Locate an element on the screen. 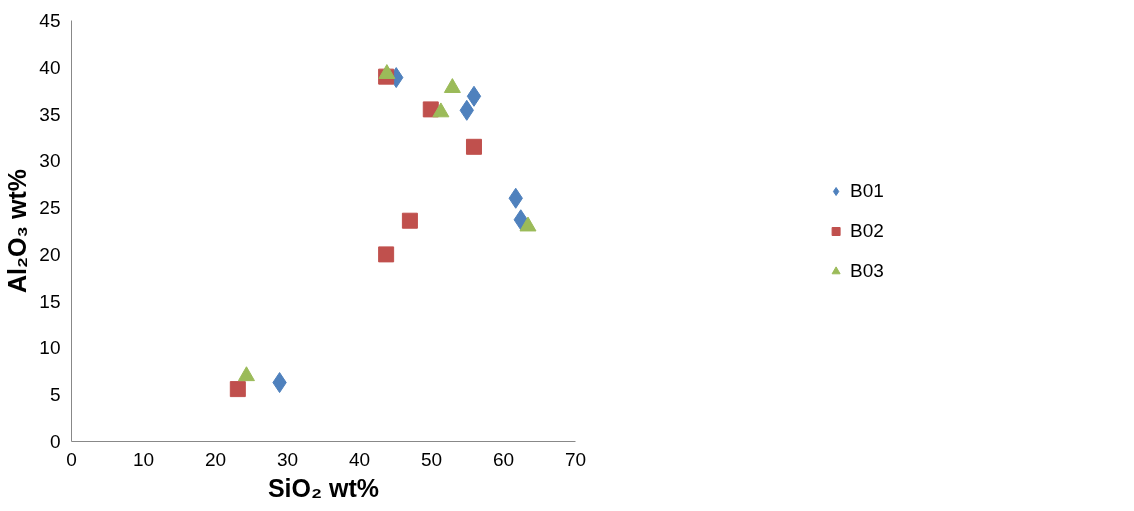  x-tick-label: 60 is located at coordinates (503, 459).